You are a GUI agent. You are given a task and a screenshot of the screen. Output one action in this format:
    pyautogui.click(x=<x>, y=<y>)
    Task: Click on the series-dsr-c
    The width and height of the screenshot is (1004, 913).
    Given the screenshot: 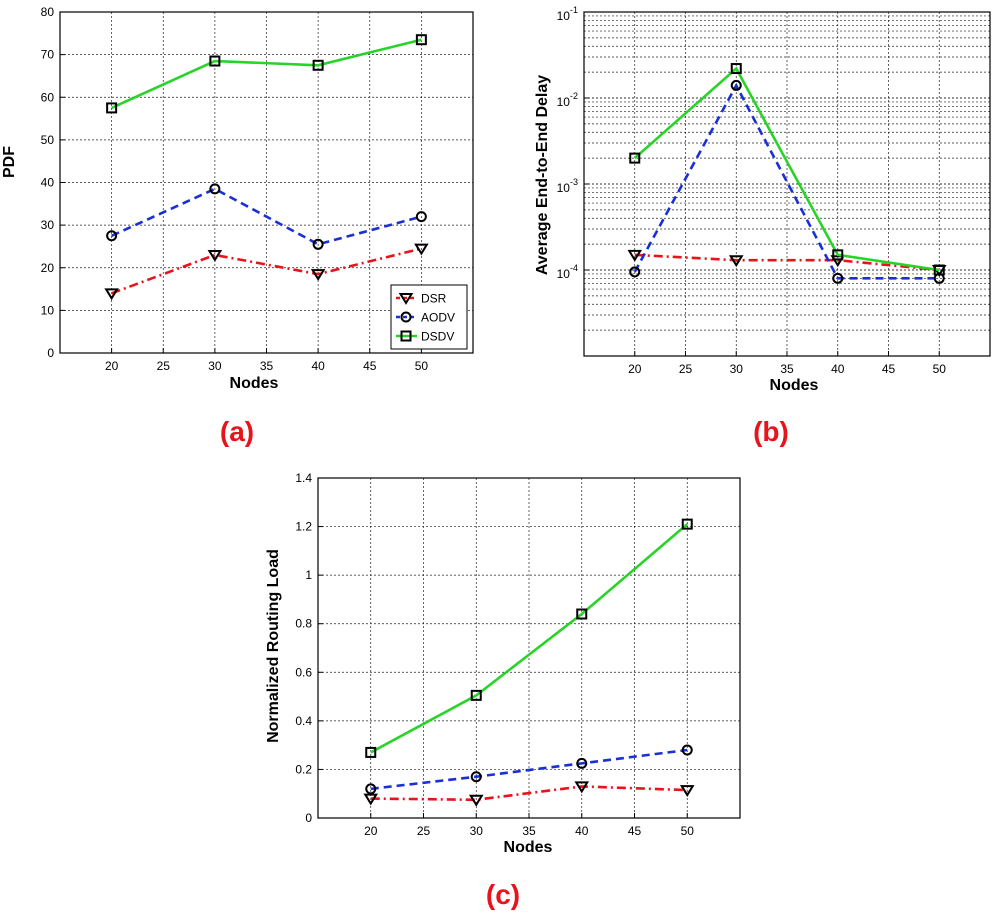 What is the action you would take?
    pyautogui.click(x=529, y=794)
    